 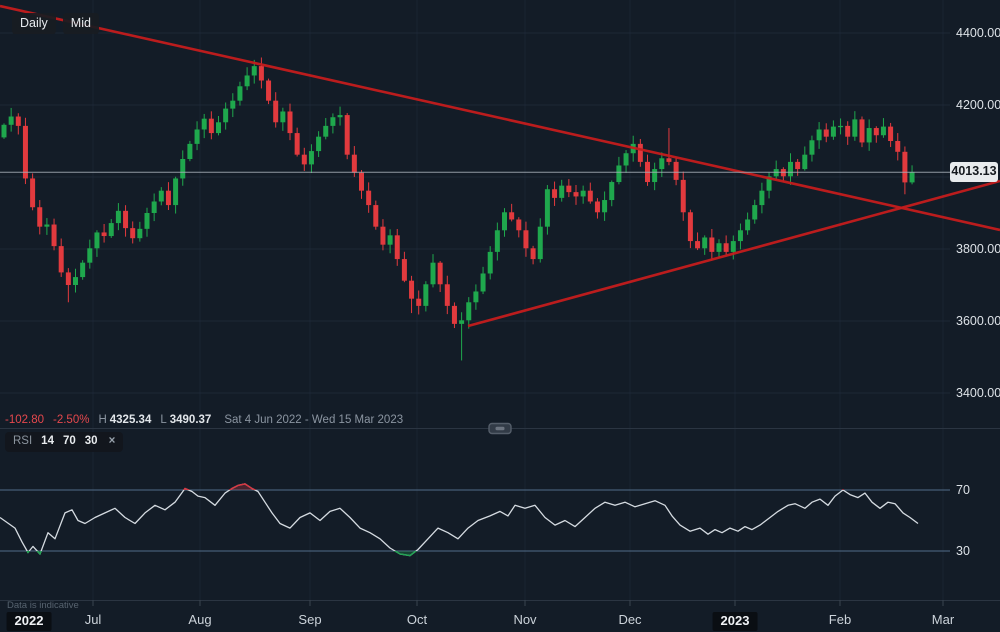 I want to click on high-value: 4325.34, so click(x=130, y=420).